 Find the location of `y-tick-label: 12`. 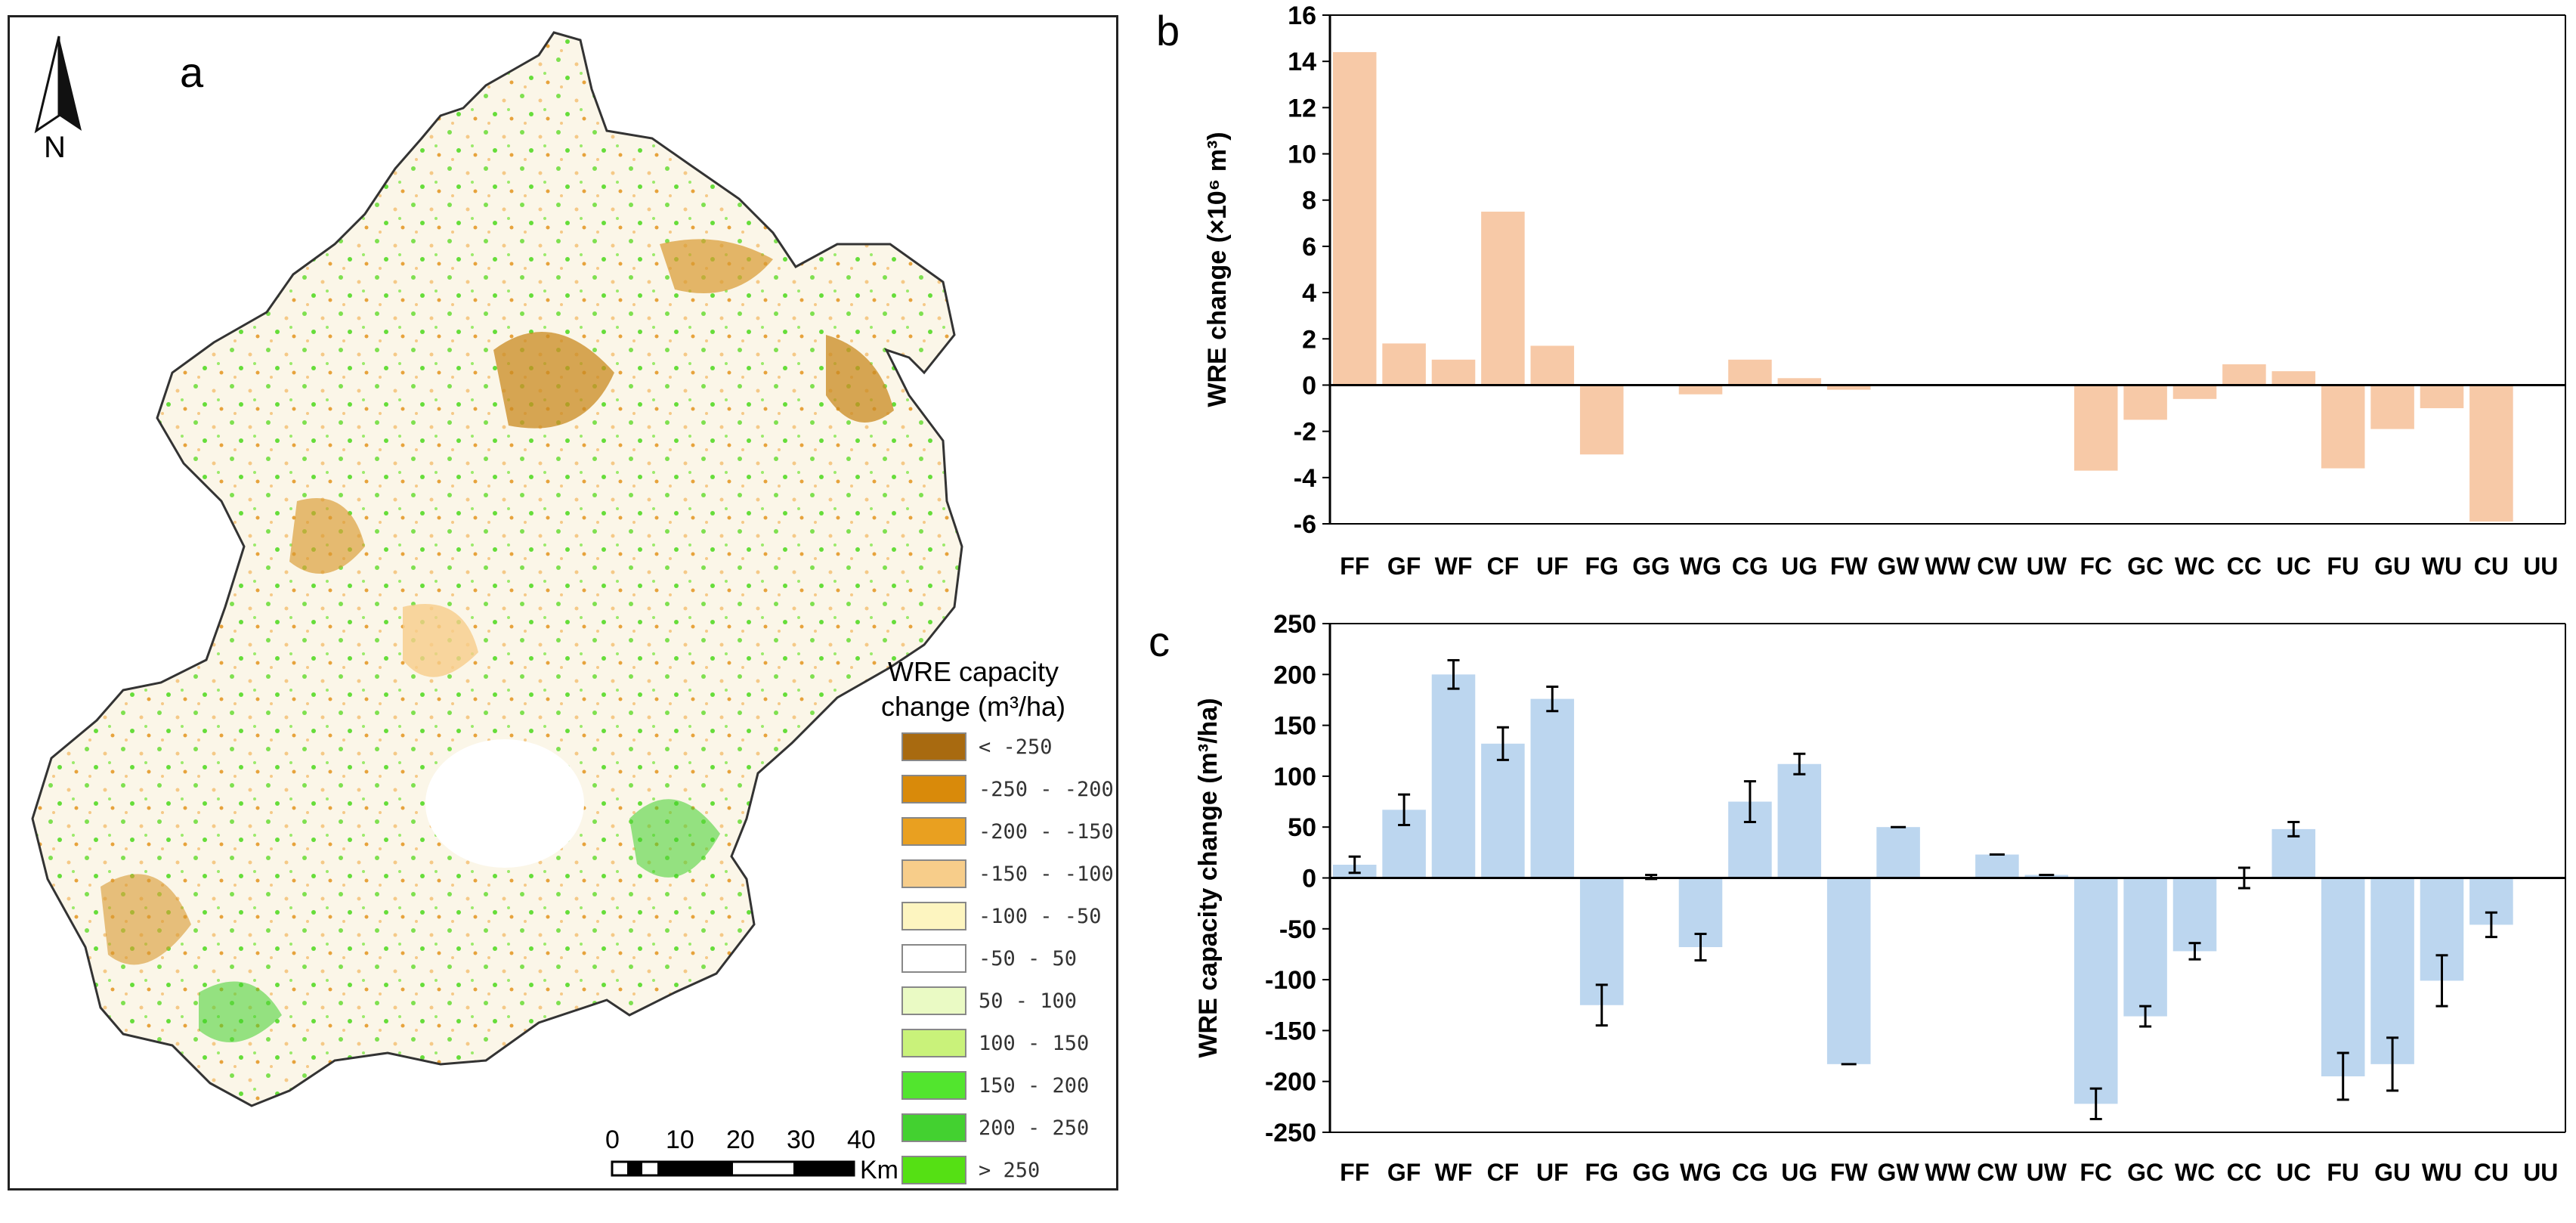

y-tick-label: 12 is located at coordinates (1302, 108).